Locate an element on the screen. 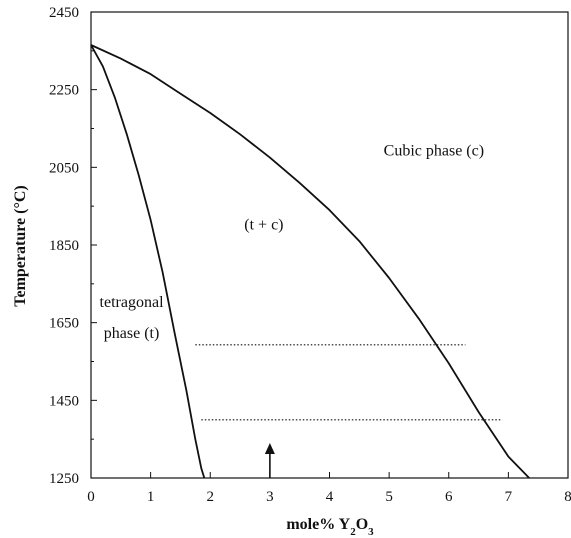 Image resolution: width=571 pixels, height=538 pixels. x-axis-title-sub1: 2 is located at coordinates (353, 532).